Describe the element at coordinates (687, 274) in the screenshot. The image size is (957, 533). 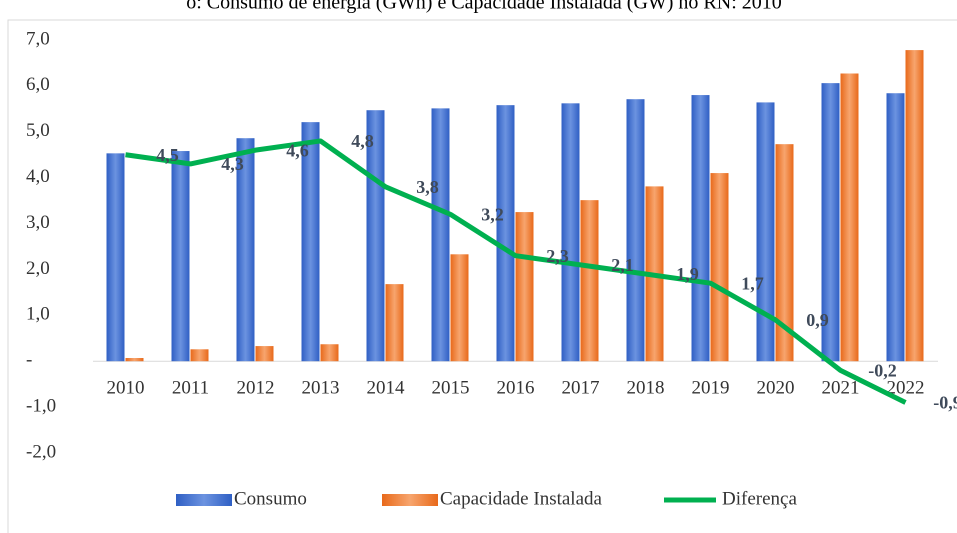
I see `data-label: 1,9` at that location.